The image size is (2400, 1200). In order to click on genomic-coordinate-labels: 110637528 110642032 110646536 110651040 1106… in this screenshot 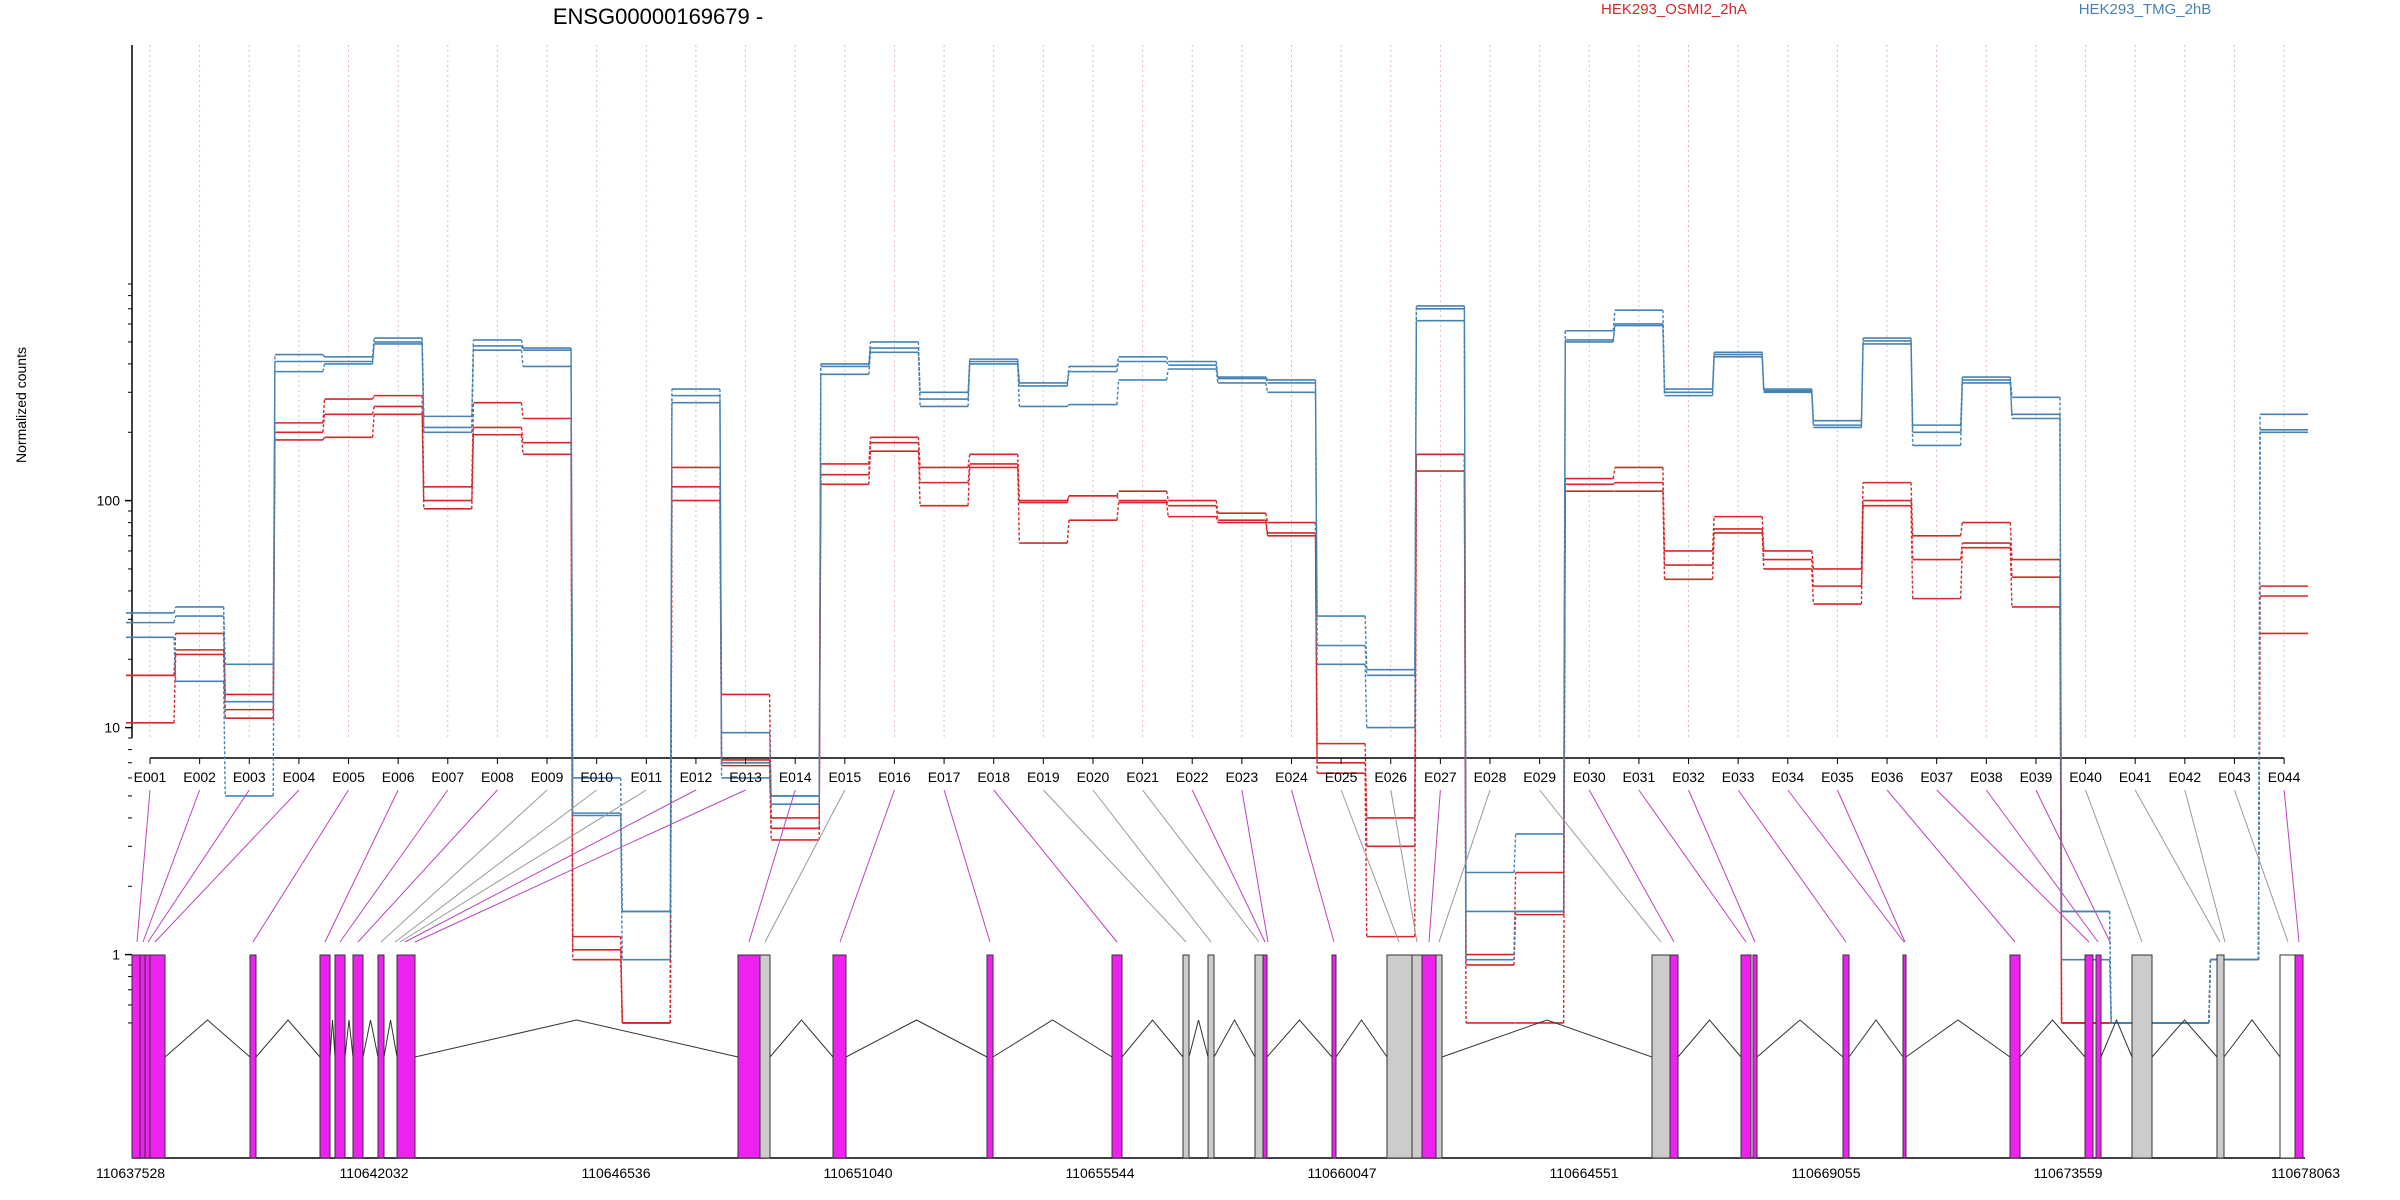, I will do `click(1218, 1173)`.